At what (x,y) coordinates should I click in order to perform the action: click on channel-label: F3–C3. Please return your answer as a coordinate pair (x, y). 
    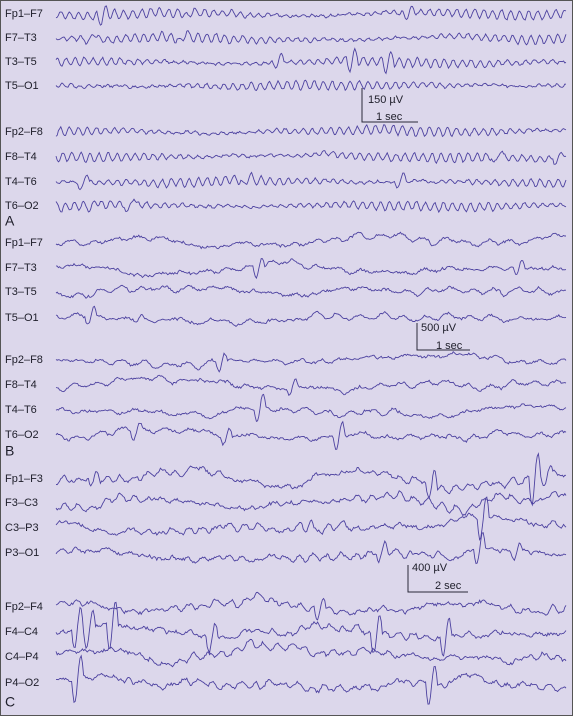
    Looking at the image, I should click on (21, 503).